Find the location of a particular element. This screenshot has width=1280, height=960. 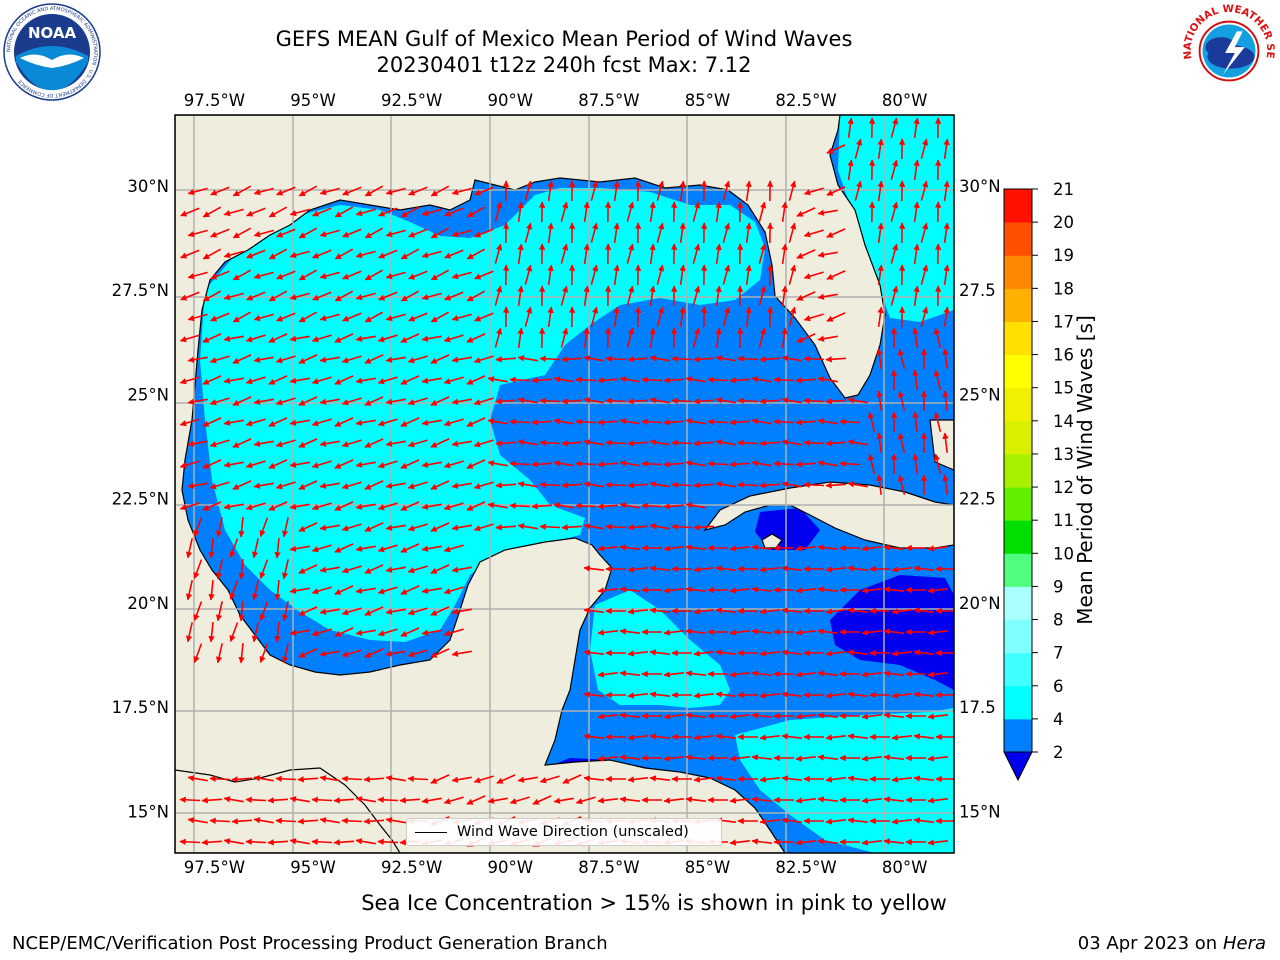

colorbar-tick-label: 9 is located at coordinates (1058, 586).